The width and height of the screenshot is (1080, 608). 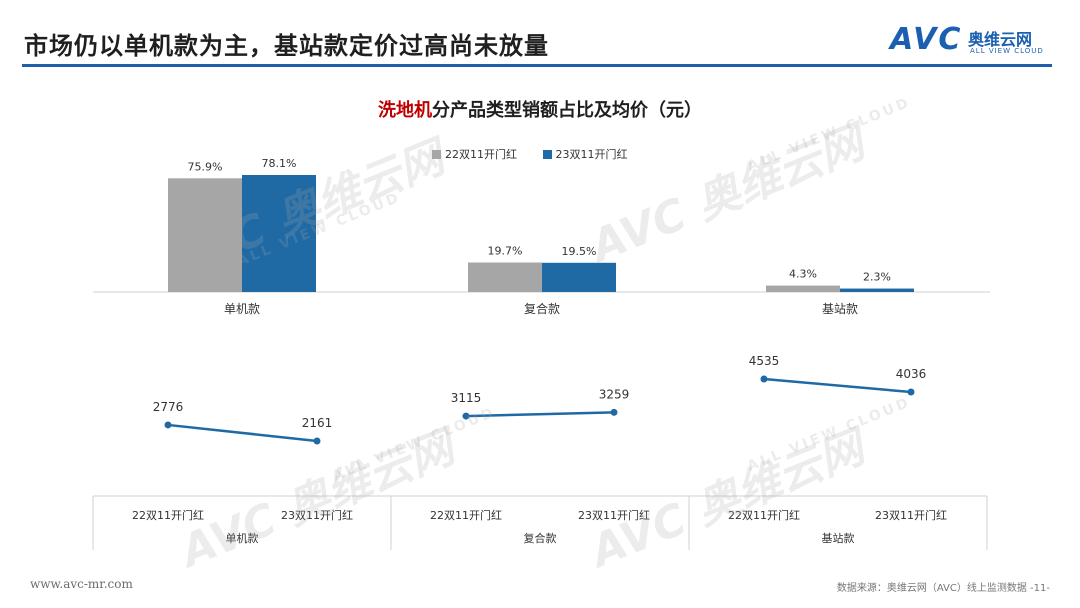 I want to click on logo-avc-text: AVC, so click(x=926, y=39).